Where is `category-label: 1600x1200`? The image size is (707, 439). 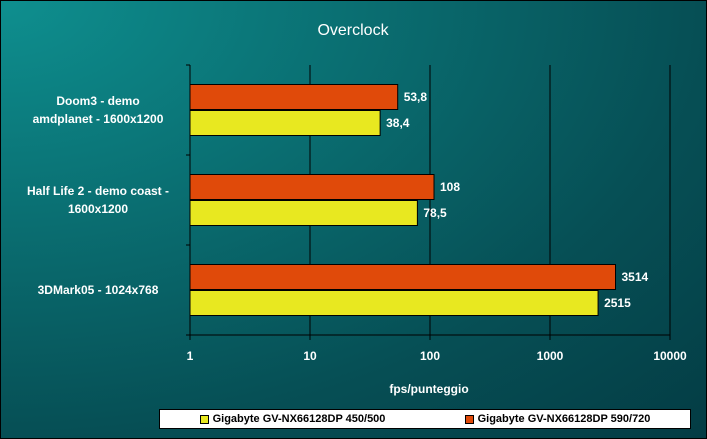 category-label: 1600x1200 is located at coordinates (98, 209).